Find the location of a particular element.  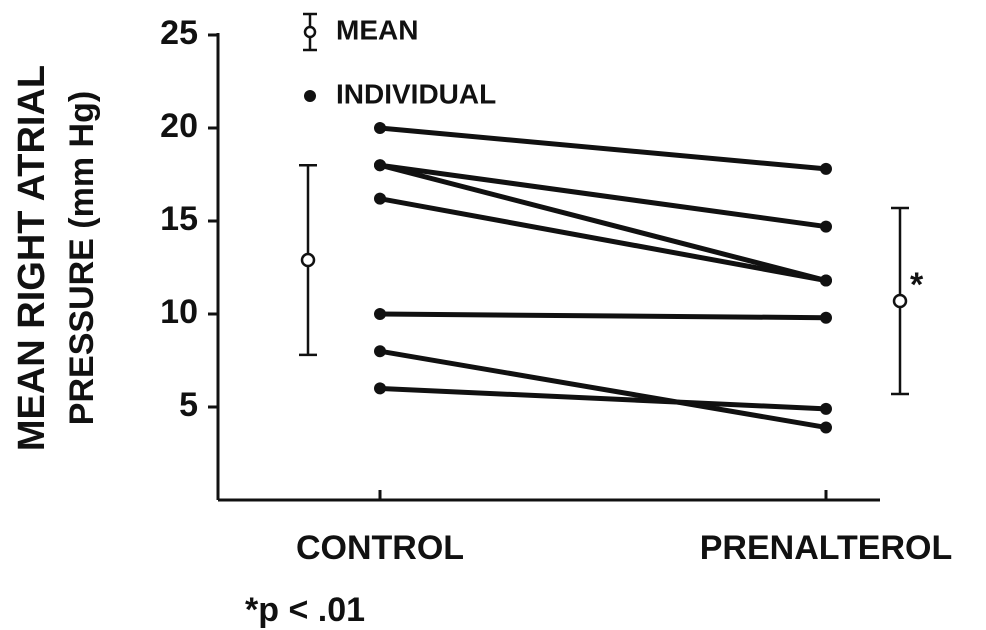

y-axis-label: MEAN RIGHT ATRIAL is located at coordinates (32, 258).